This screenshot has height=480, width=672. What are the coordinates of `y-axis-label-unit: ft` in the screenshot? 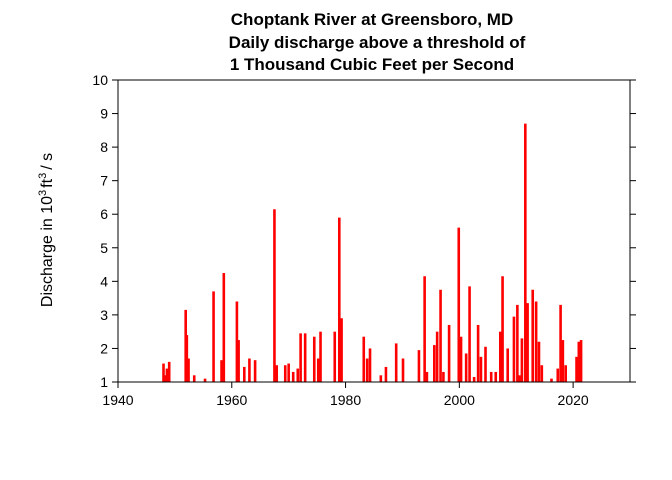 It's located at (47, 182).